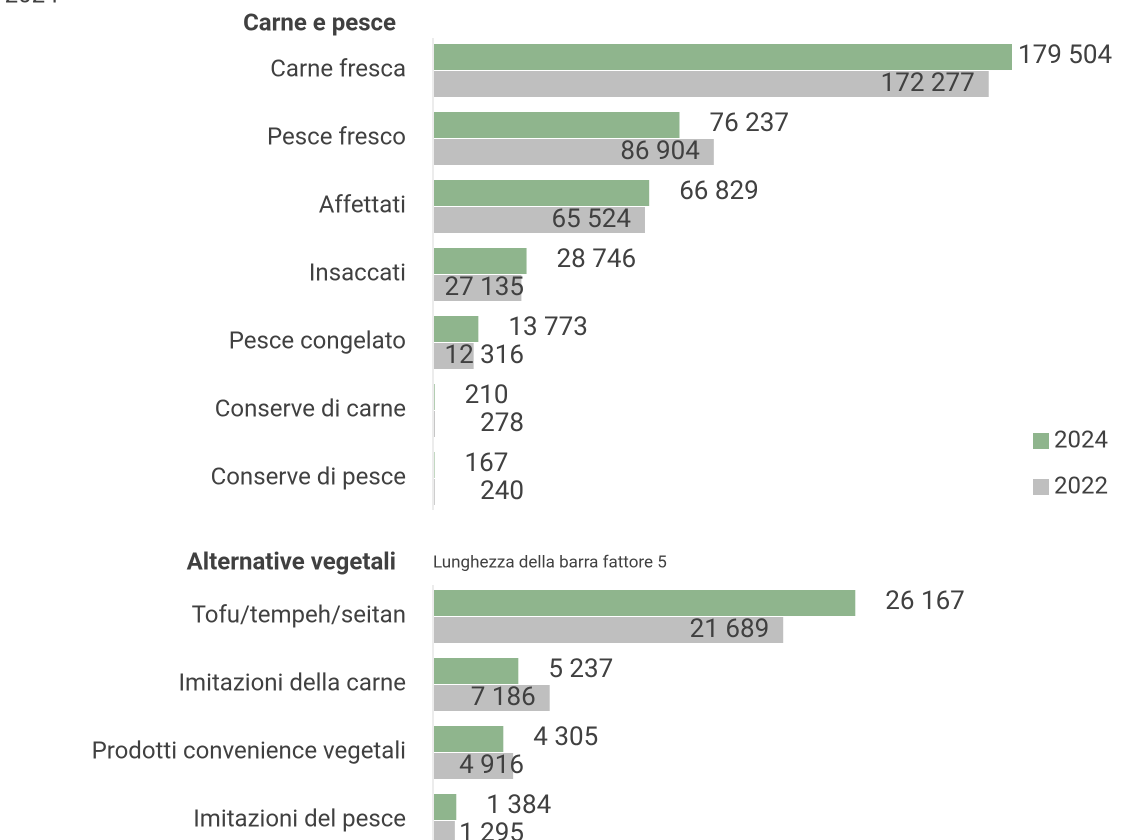 The image size is (1128, 840). What do you see at coordinates (299, 818) in the screenshot?
I see `category-label: Imitazioni del pesce` at bounding box center [299, 818].